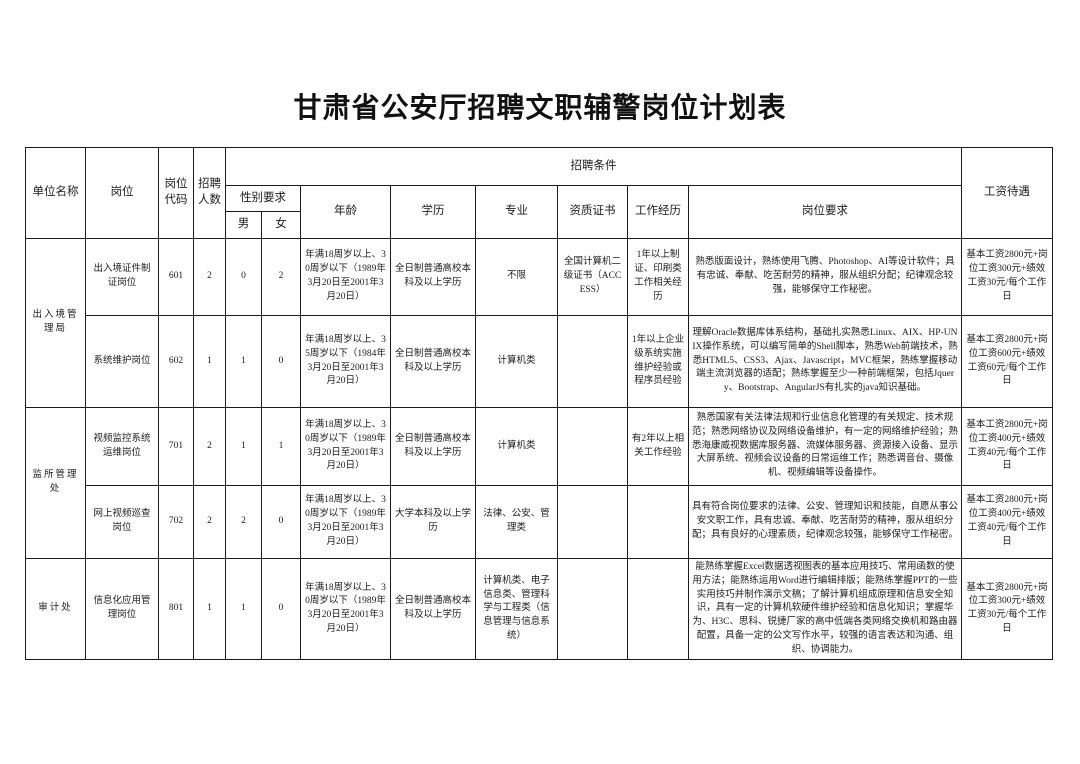 The height and width of the screenshot is (764, 1080). What do you see at coordinates (176, 277) in the screenshot?
I see `code-cell: 601` at bounding box center [176, 277].